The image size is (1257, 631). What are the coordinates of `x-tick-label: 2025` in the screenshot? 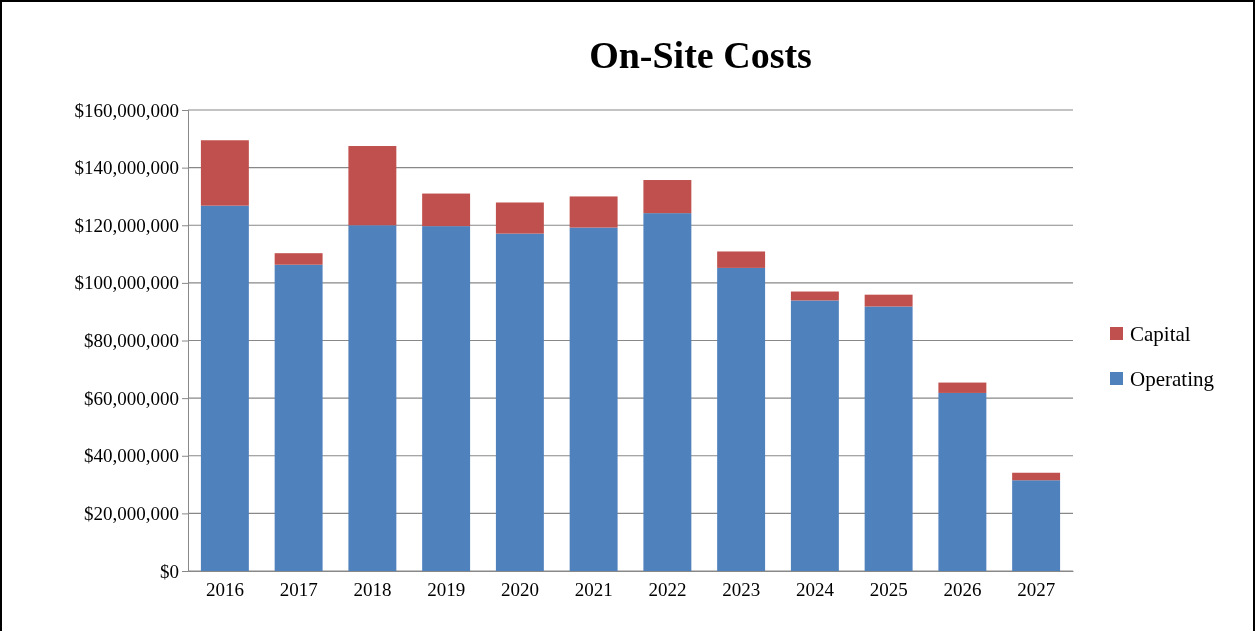 It's located at (888, 590).